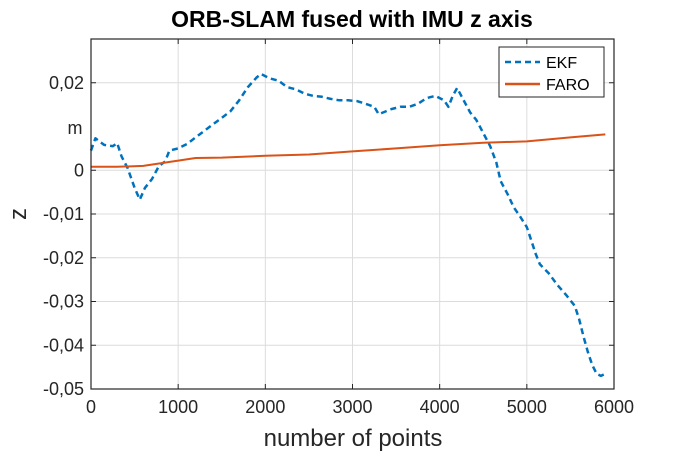 This screenshot has height=454, width=680. I want to click on legend-label-faro: FARO, so click(568, 85).